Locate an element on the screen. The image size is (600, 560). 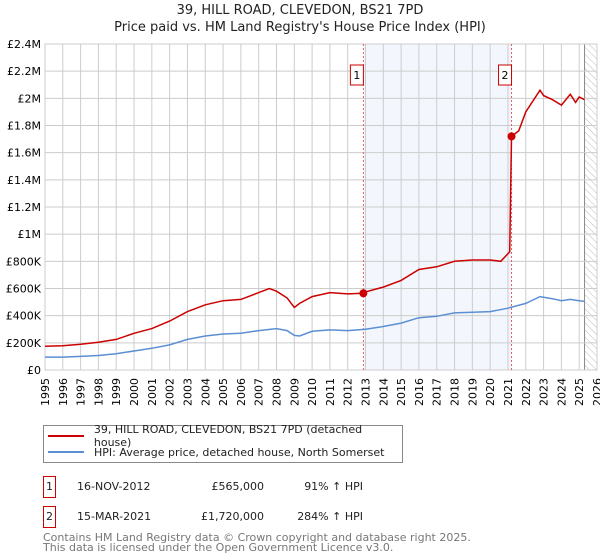
x-tick-label: 2018 is located at coordinates (455, 392).